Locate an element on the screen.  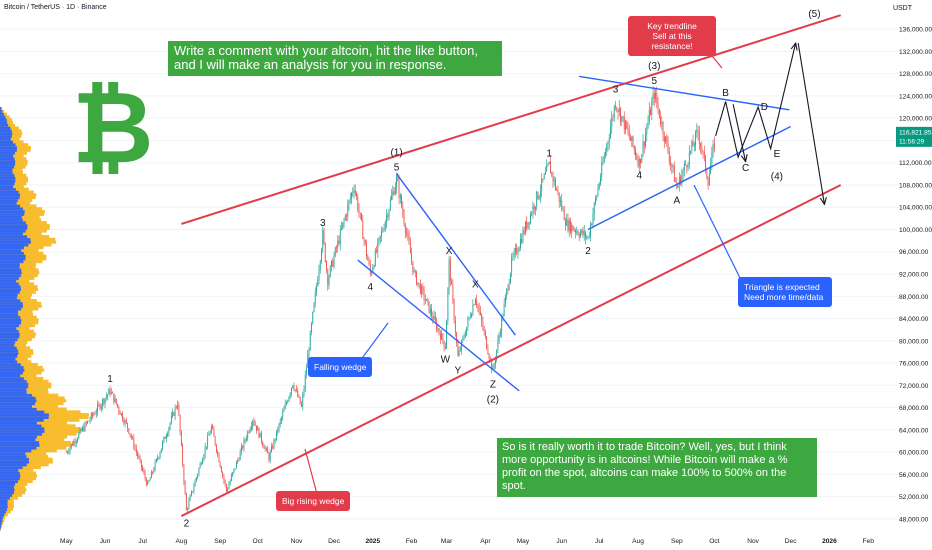
rising-wedge-pointer is located at coordinates (311, 471).